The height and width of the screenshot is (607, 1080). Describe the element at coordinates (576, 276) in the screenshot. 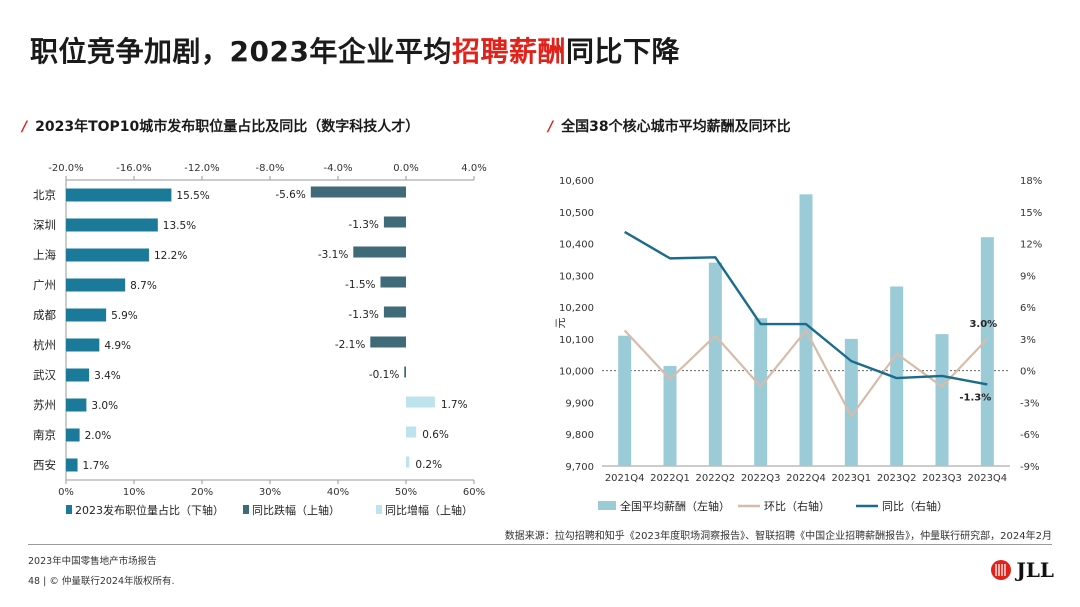

I see `left-axis-tick-label: 10,300` at that location.